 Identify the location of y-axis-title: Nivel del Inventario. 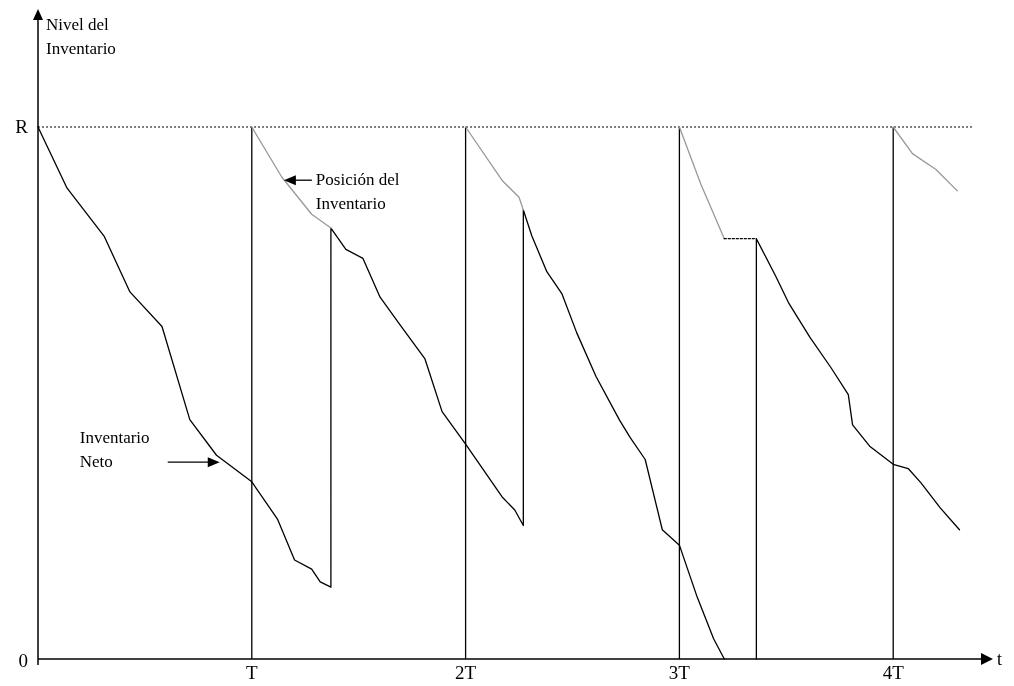
(81, 36).